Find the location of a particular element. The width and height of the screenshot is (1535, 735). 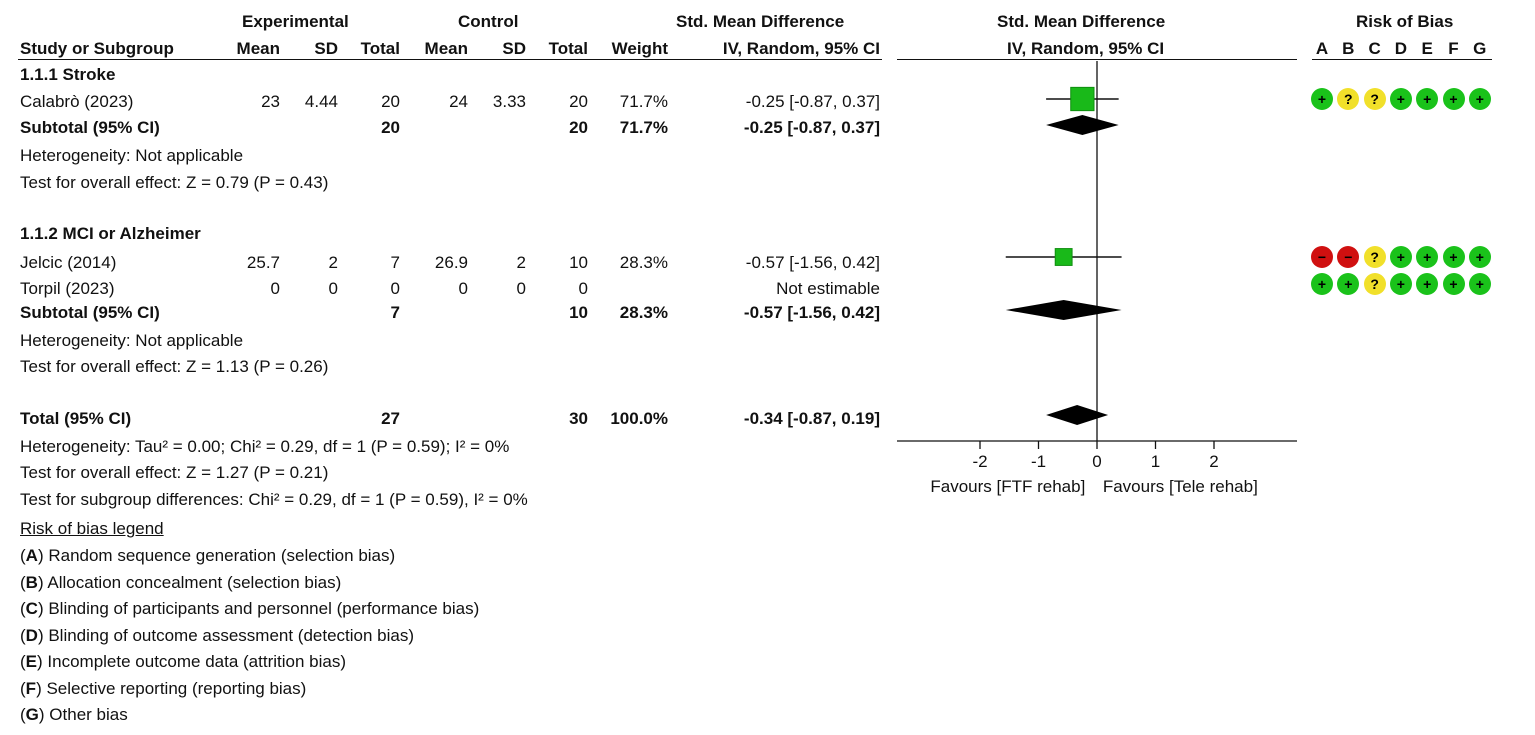

legend-text: ) Selective reporting (reporting bias) is located at coordinates (171, 688).